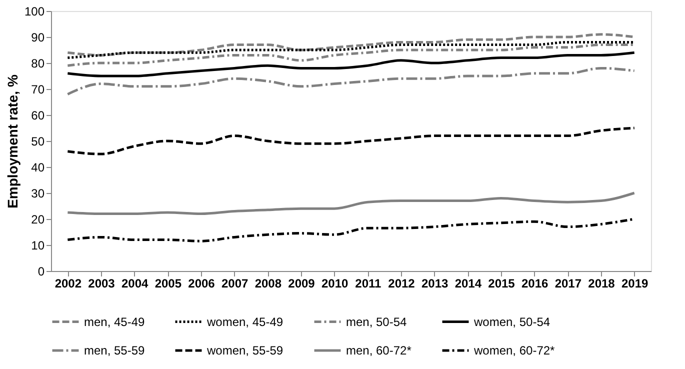 The height and width of the screenshot is (369, 685). What do you see at coordinates (12, 141) in the screenshot?
I see `y-axis-title: Employment rate, %` at bounding box center [12, 141].